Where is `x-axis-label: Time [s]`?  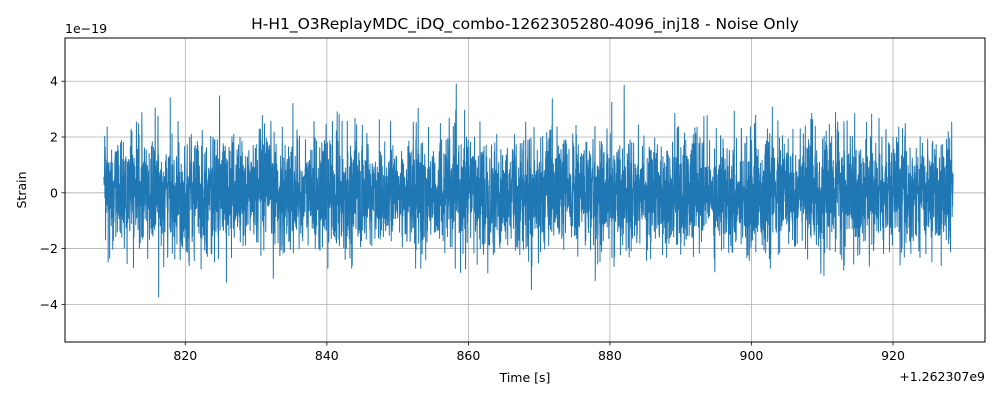 x-axis-label: Time [s] is located at coordinates (525, 377).